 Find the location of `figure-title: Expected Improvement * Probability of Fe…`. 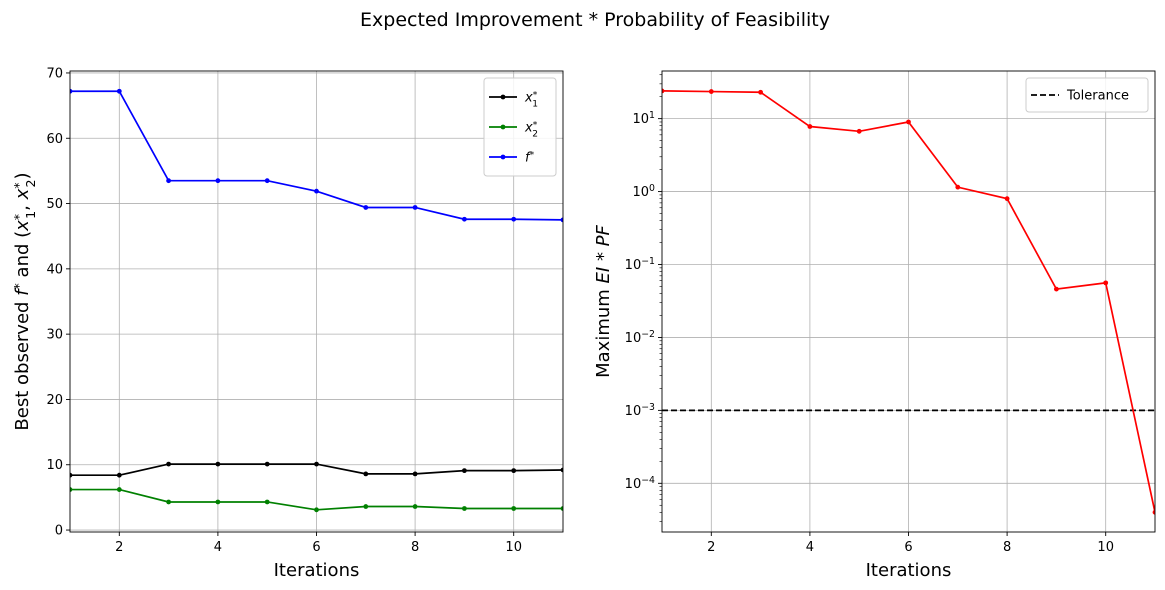

figure-title: Expected Improvement * Probability of Fe… is located at coordinates (595, 20).